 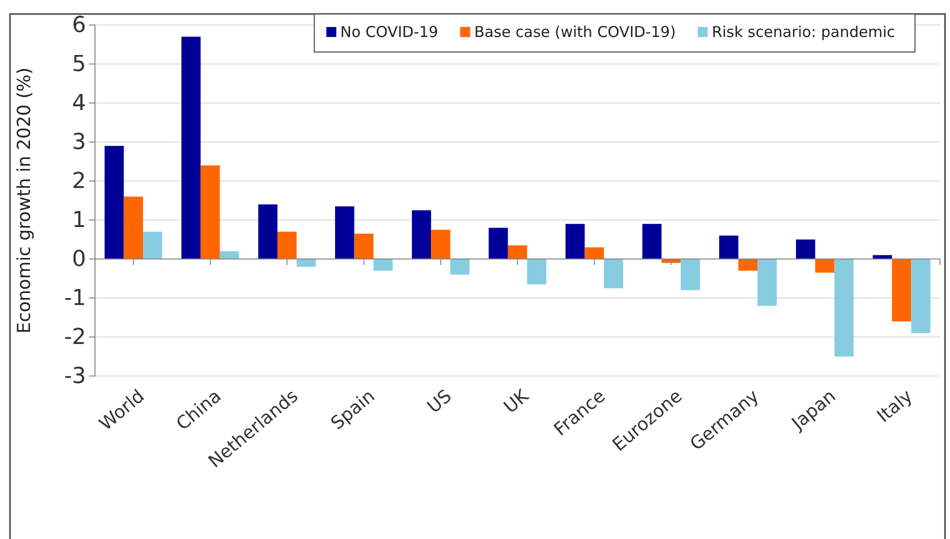 I want to click on y-tick-label: 3, so click(x=79, y=143).